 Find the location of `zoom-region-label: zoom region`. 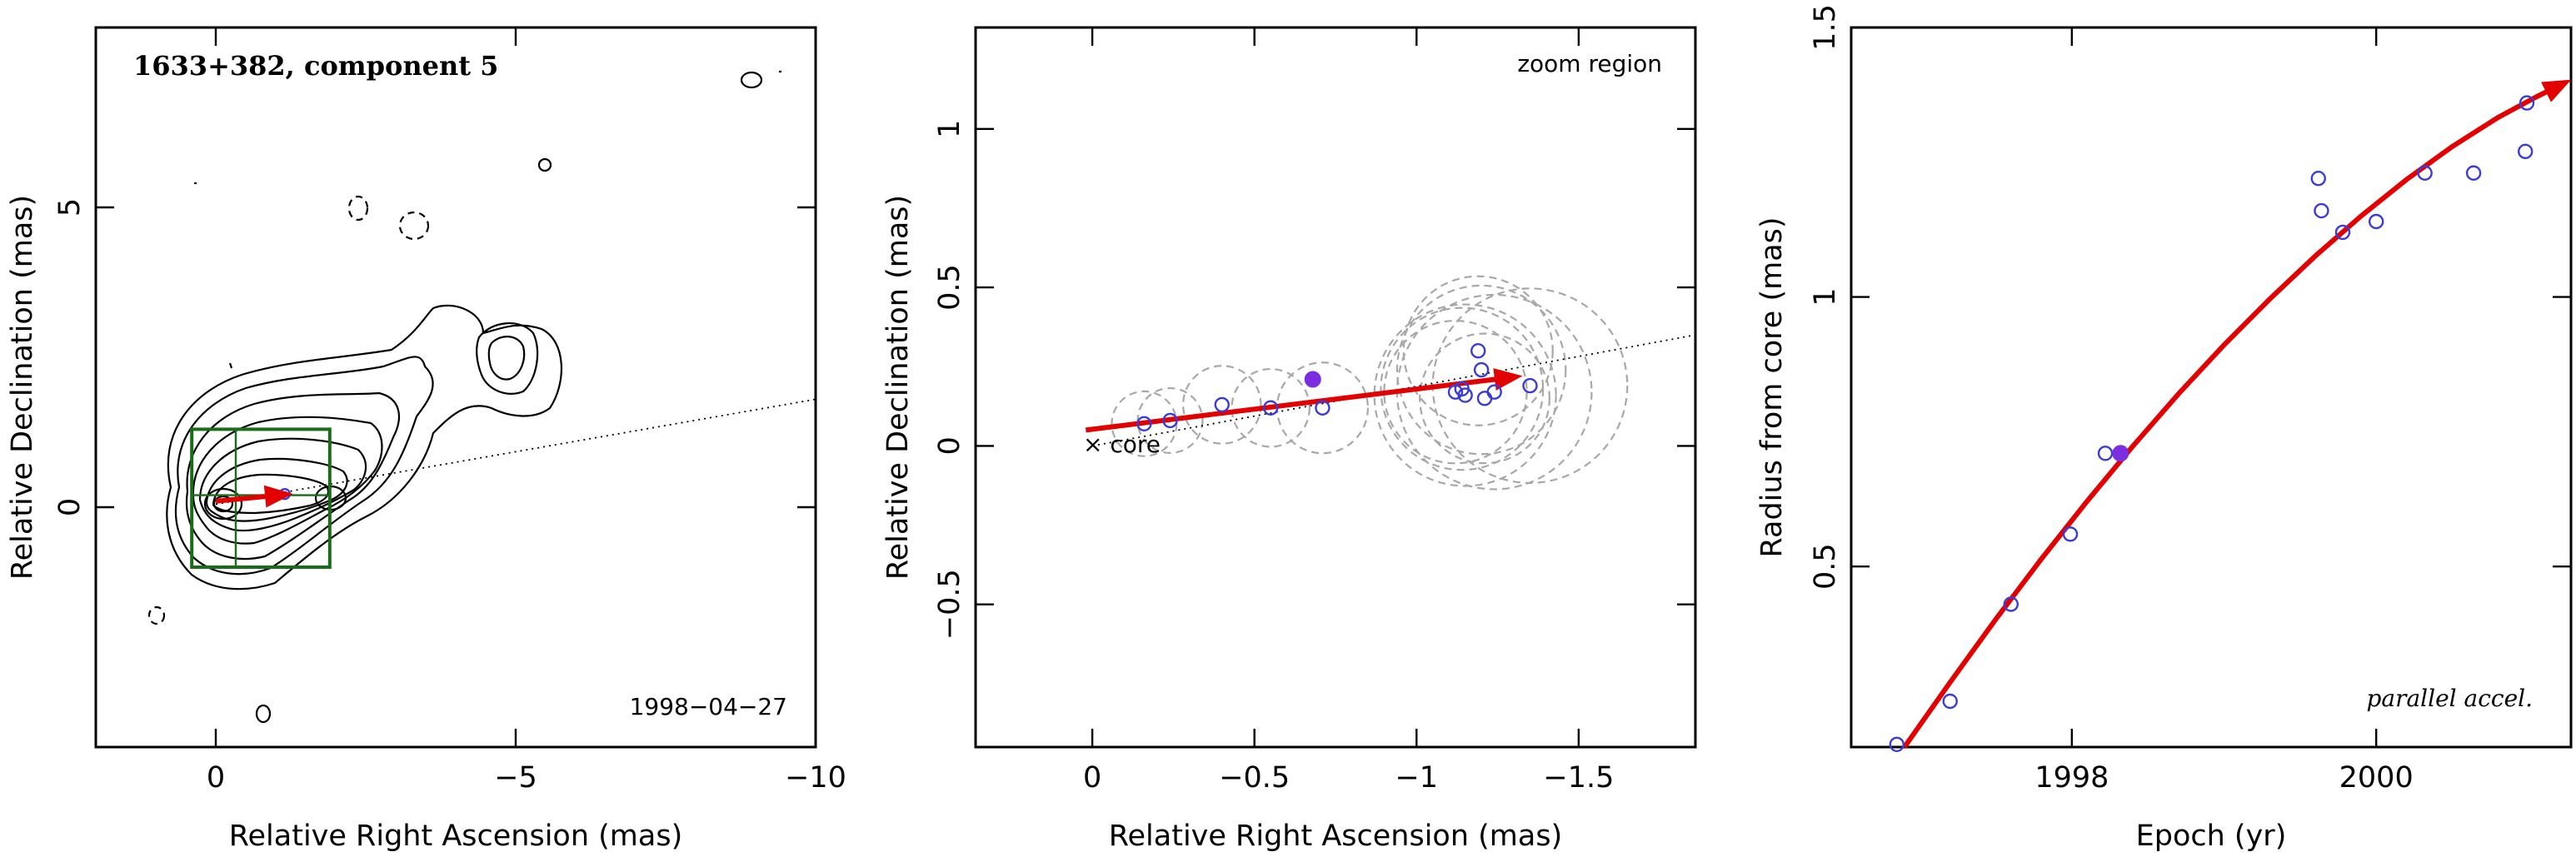

zoom-region-label: zoom region is located at coordinates (1589, 64).